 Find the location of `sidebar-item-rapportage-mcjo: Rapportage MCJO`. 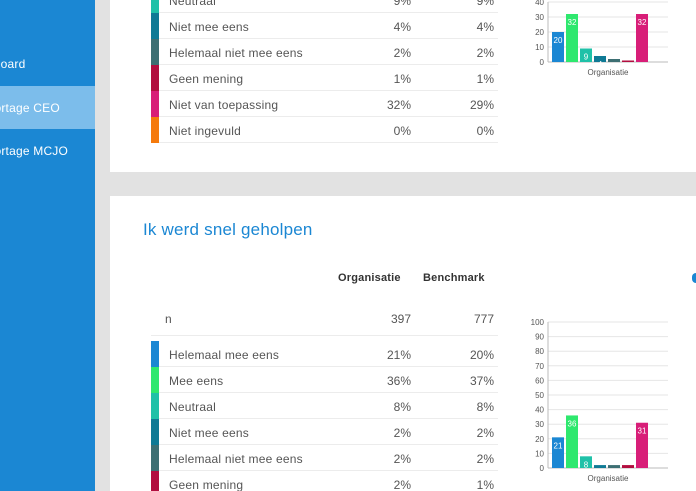

sidebar-item-rapportage-mcjo: Rapportage MCJO is located at coordinates (47, 150).